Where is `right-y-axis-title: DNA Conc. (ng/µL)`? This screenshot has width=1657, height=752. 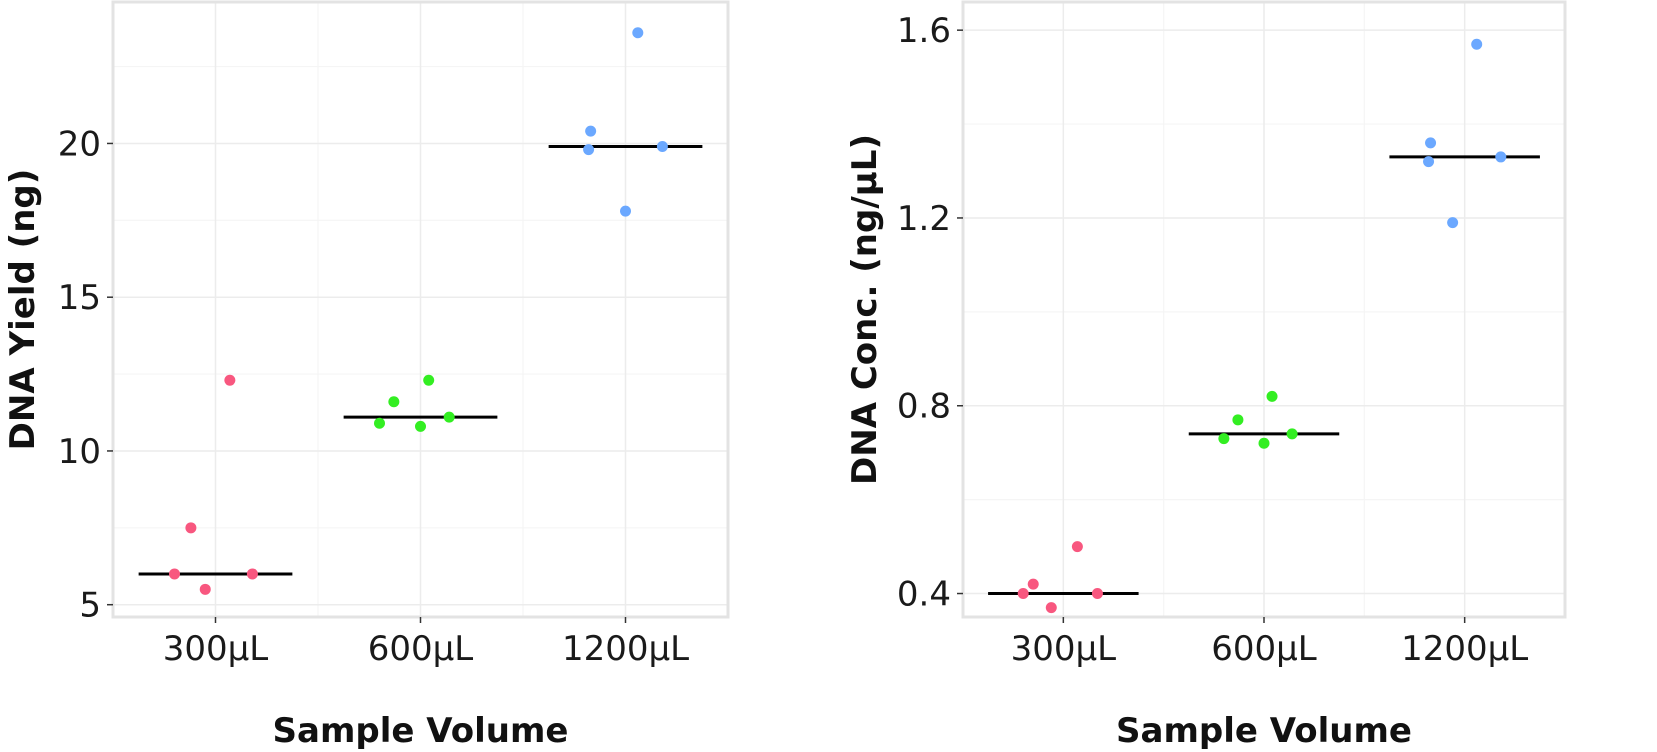 right-y-axis-title: DNA Conc. (ng/µL) is located at coordinates (865, 309).